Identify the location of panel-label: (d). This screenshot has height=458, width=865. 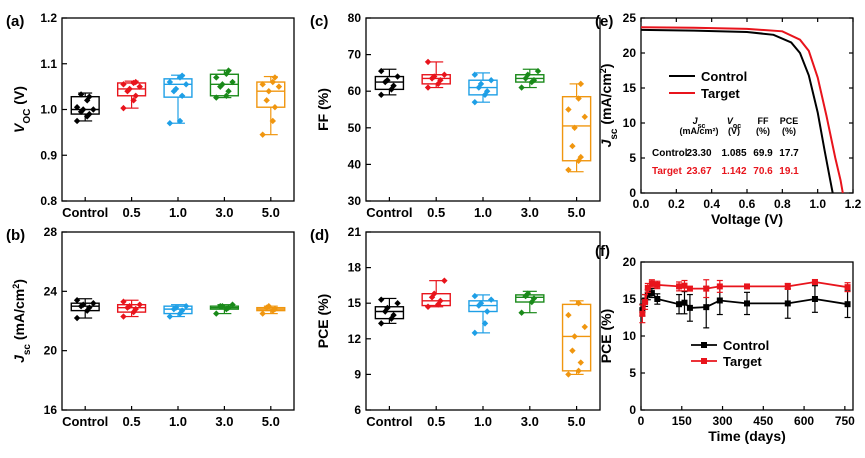
(319, 235).